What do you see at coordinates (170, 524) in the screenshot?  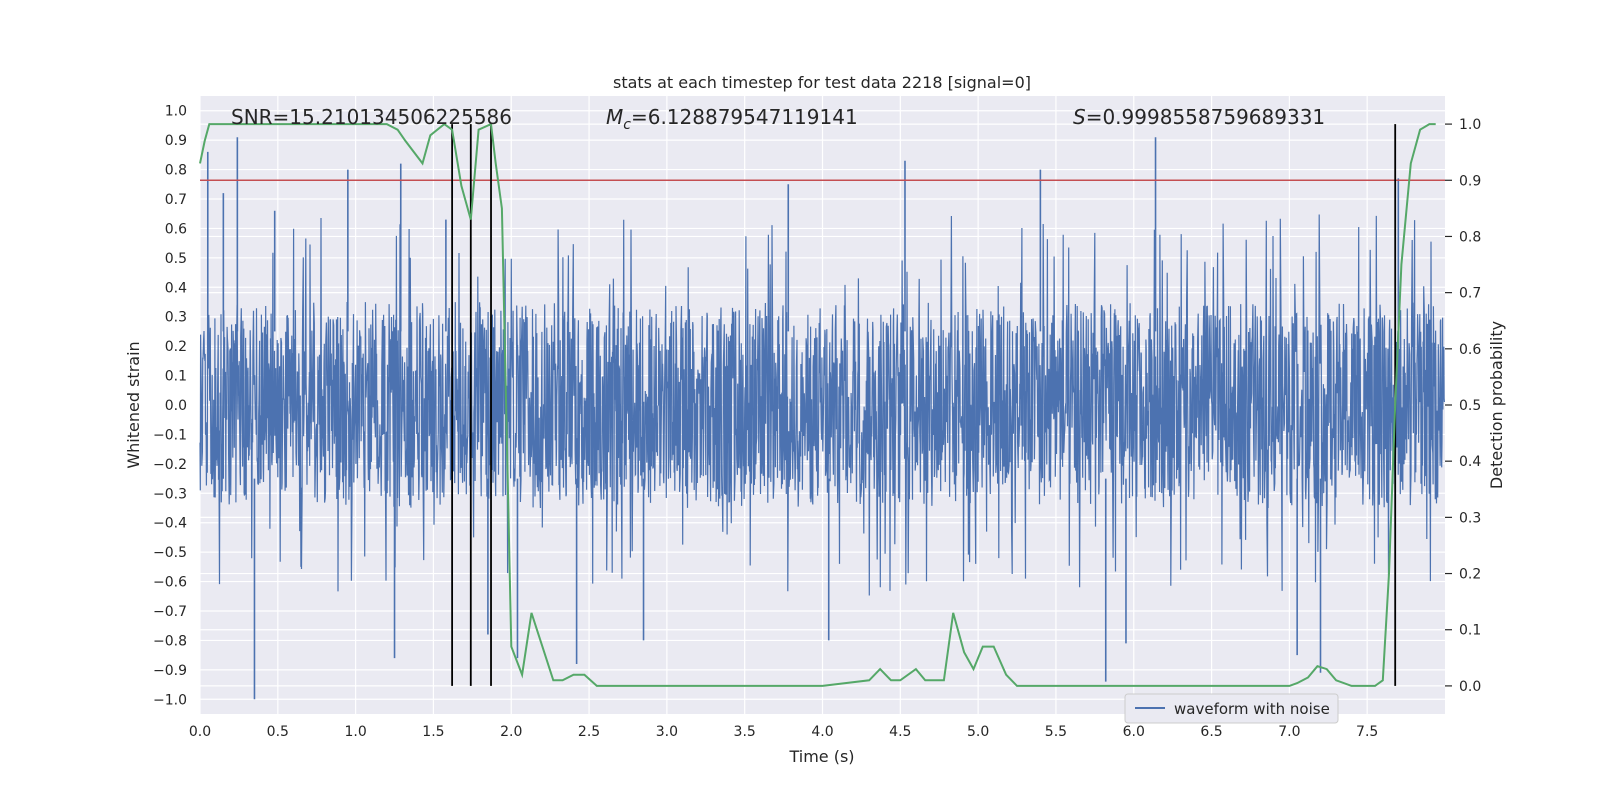 I see `y-left-tick-label: −0.4` at bounding box center [170, 524].